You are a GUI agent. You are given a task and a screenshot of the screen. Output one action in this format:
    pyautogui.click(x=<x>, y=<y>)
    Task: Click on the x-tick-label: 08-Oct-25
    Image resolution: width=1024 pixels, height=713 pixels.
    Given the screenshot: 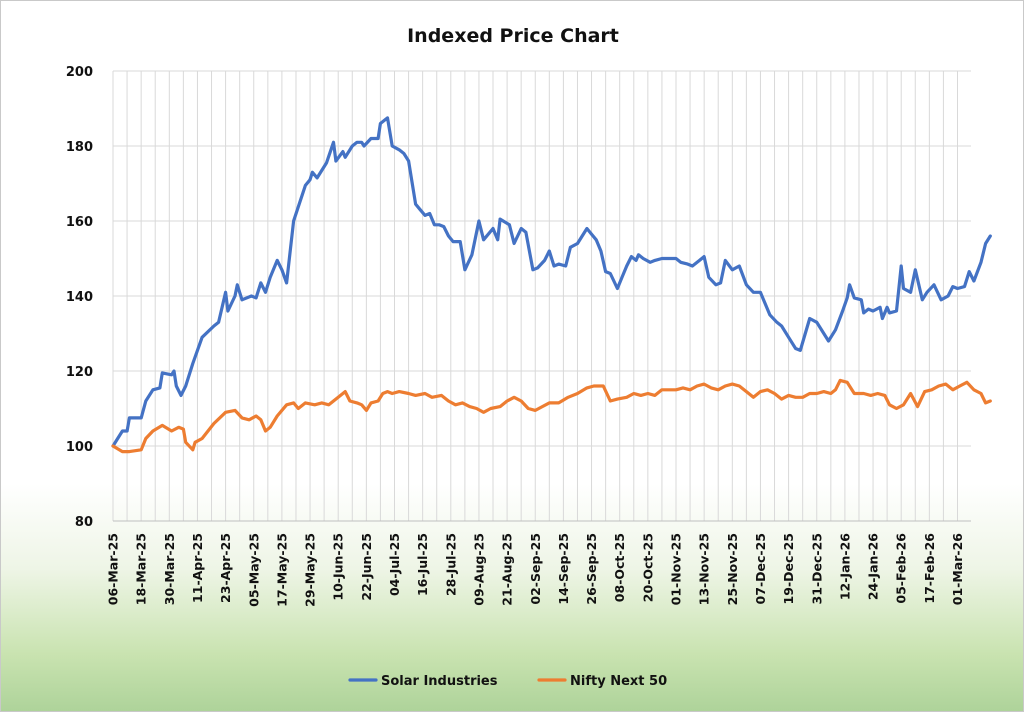 What is the action you would take?
    pyautogui.click(x=619, y=567)
    